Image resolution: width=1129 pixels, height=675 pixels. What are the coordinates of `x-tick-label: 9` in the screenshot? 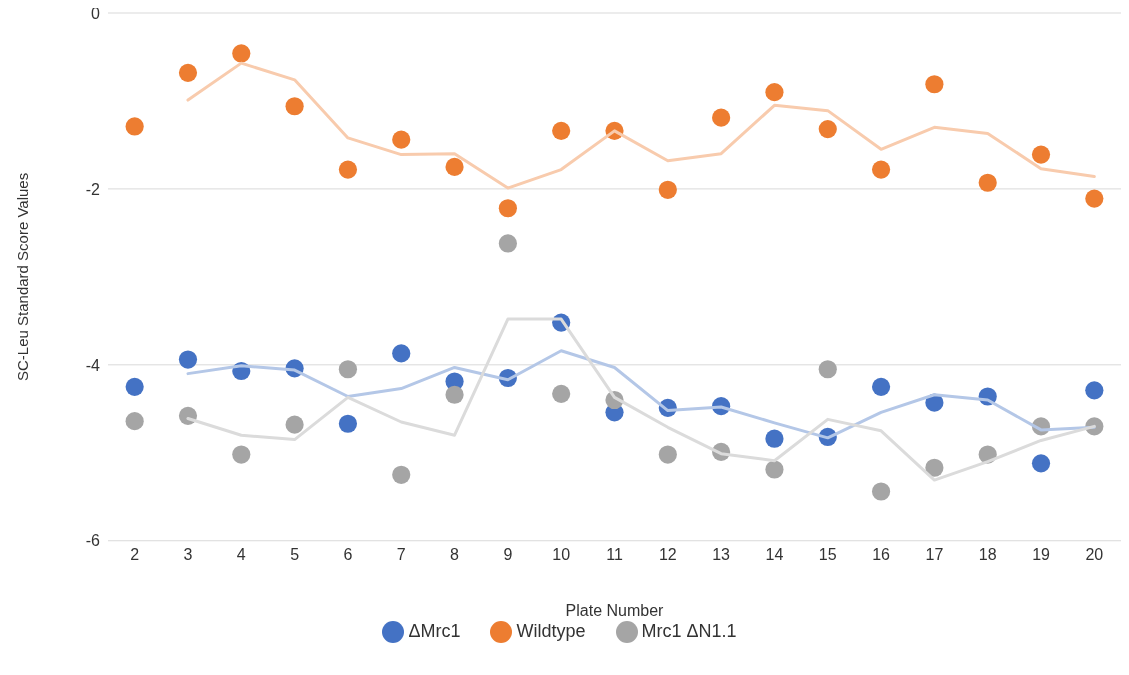 It's located at (508, 555).